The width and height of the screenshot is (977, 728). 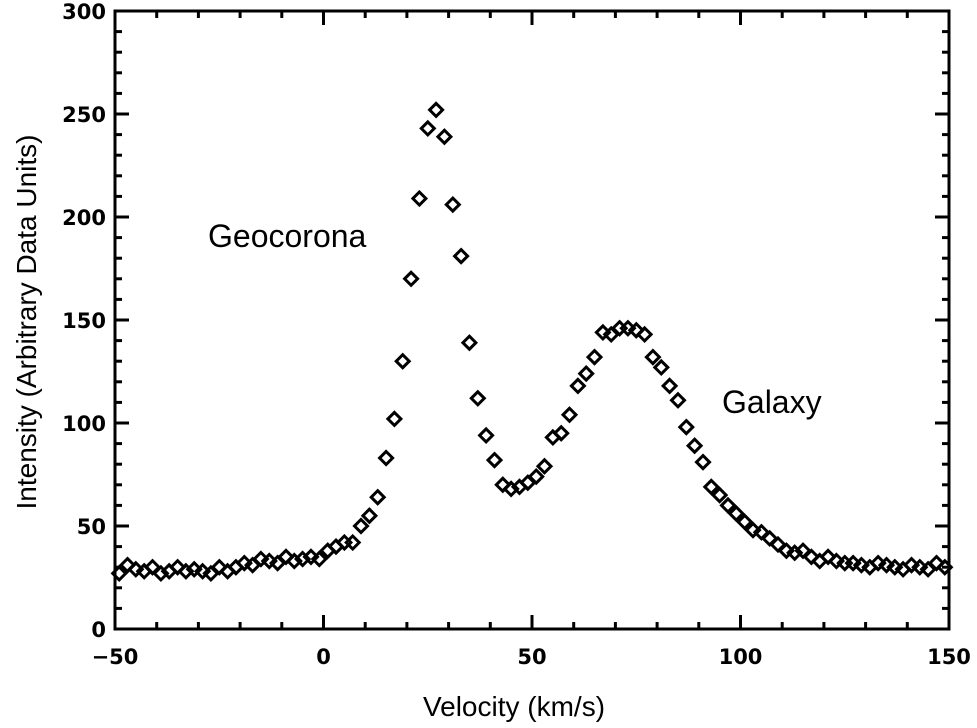 What do you see at coordinates (531, 657) in the screenshot?
I see `x-tick-label: 50` at bounding box center [531, 657].